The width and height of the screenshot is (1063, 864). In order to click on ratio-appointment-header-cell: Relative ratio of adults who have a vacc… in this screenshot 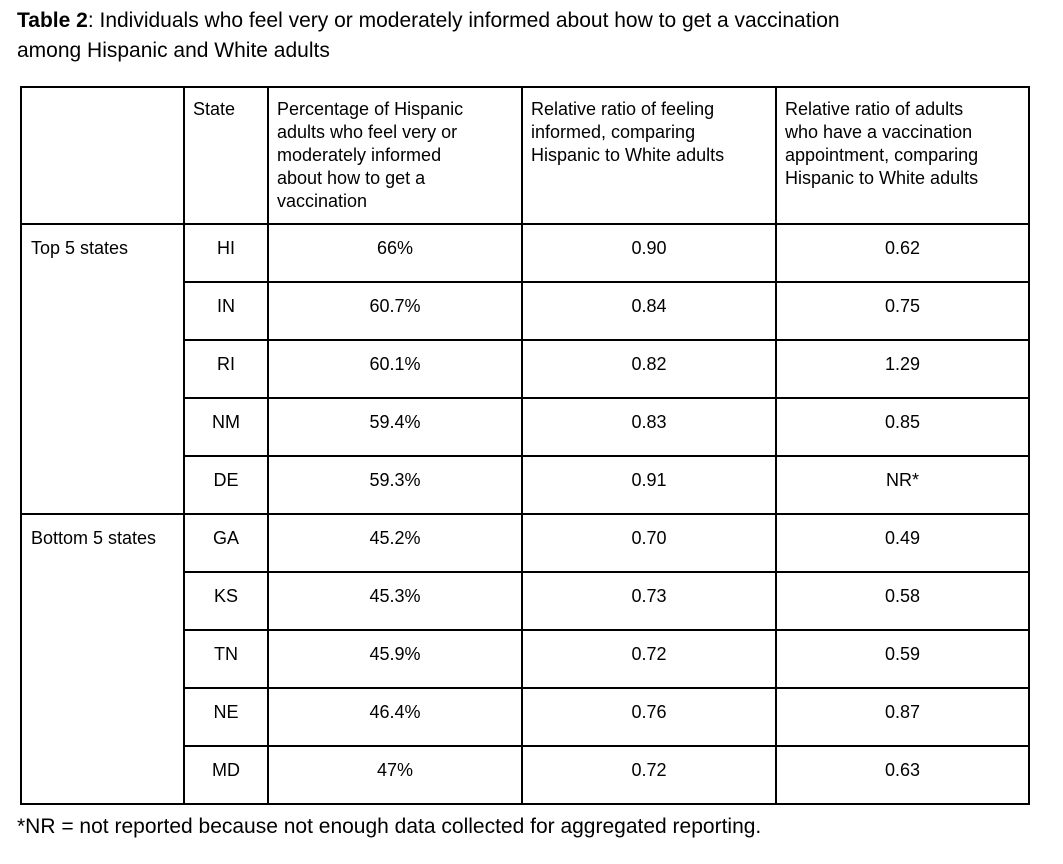, I will do `click(902, 155)`.